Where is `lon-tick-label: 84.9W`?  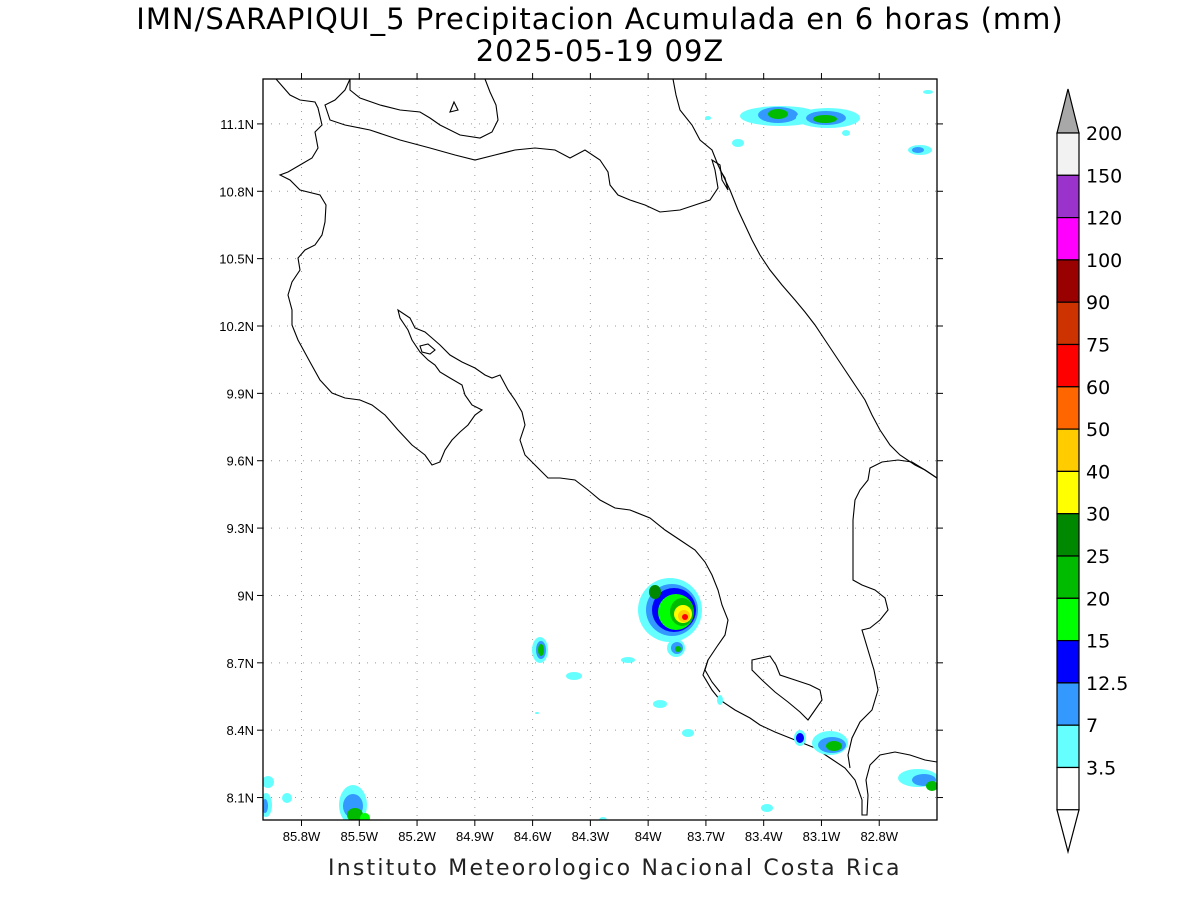 lon-tick-label: 84.9W is located at coordinates (475, 836).